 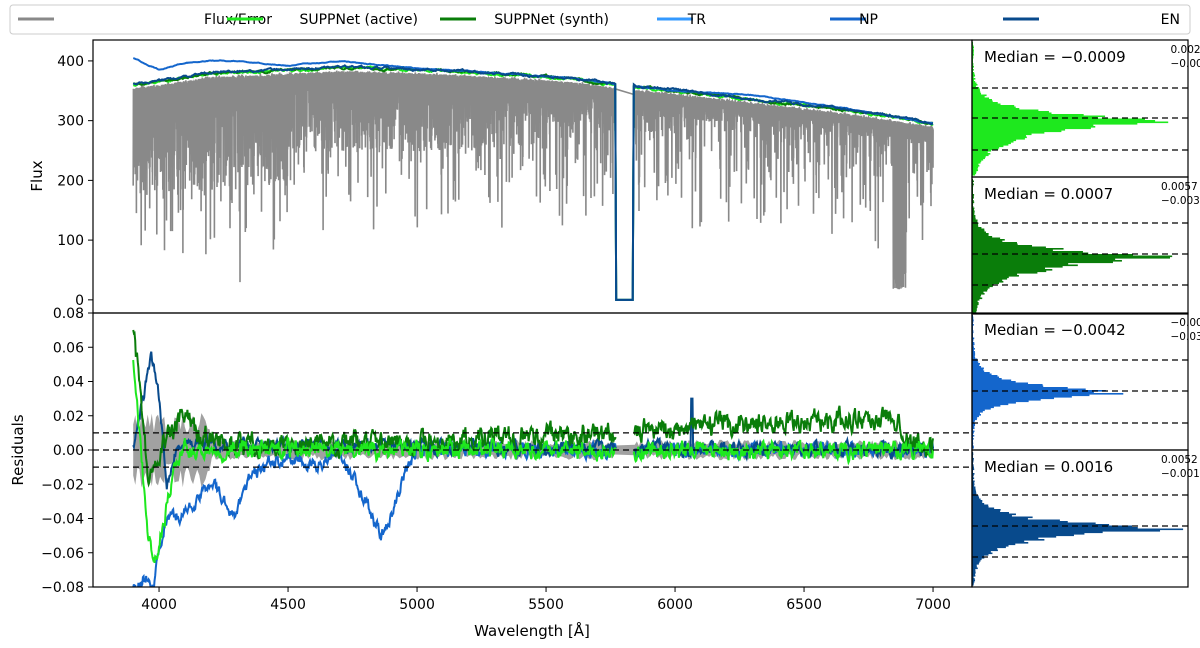 I want to click on median-upper: 0.0057, so click(x=1179, y=187).